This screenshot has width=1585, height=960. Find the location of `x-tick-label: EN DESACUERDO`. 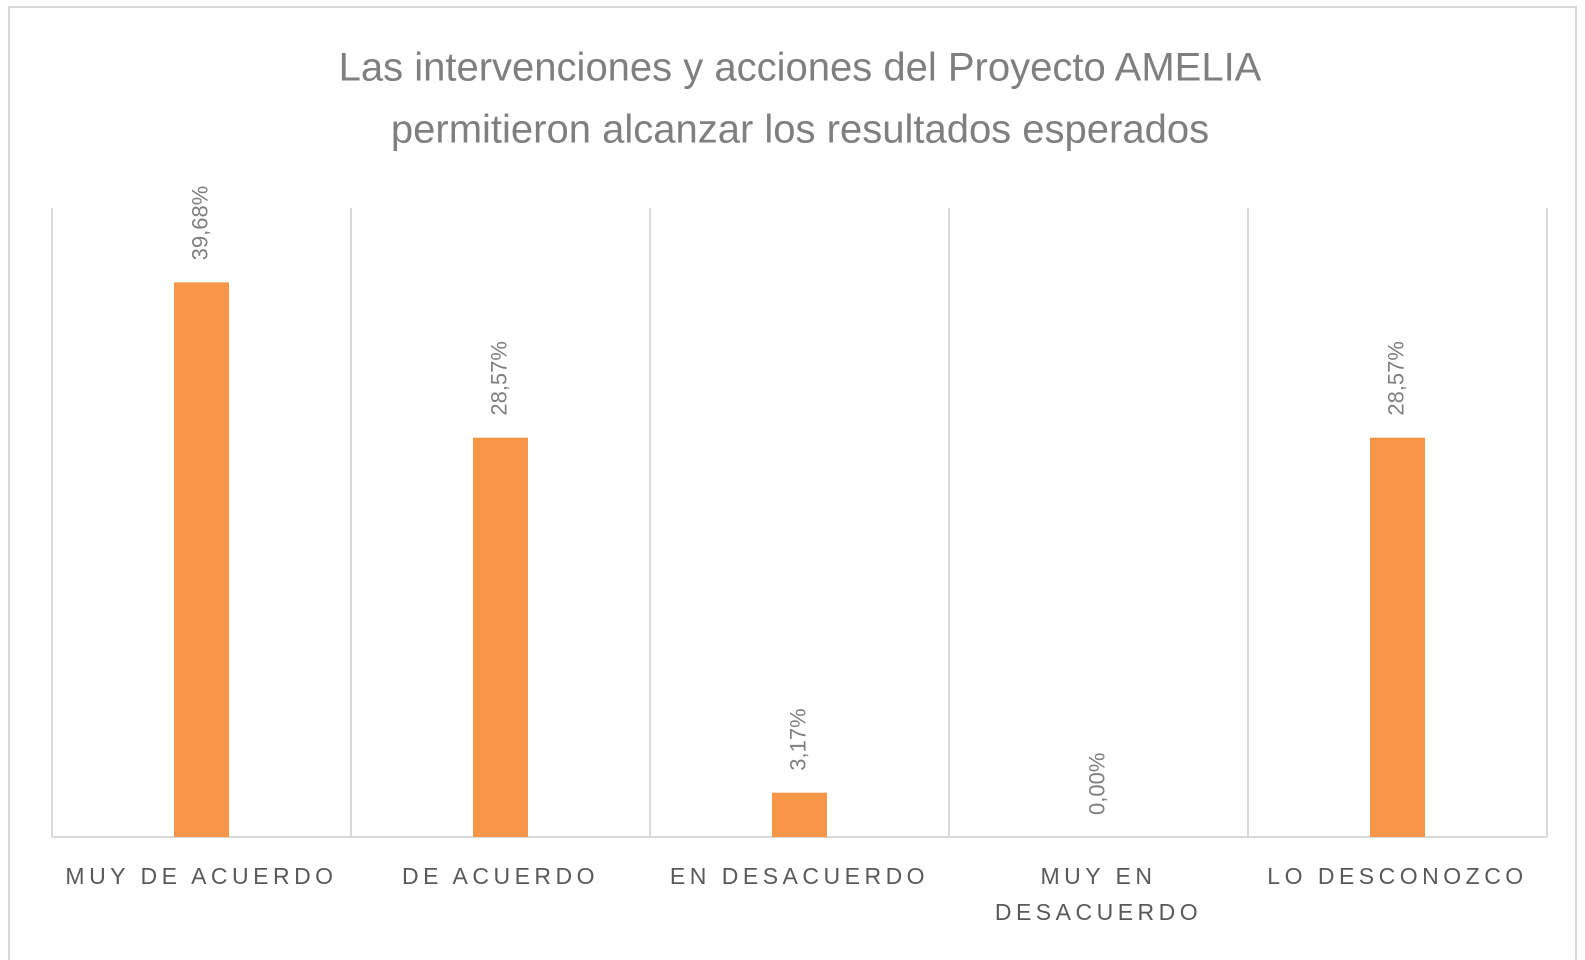

x-tick-label: EN DESACUERDO is located at coordinates (799, 876).